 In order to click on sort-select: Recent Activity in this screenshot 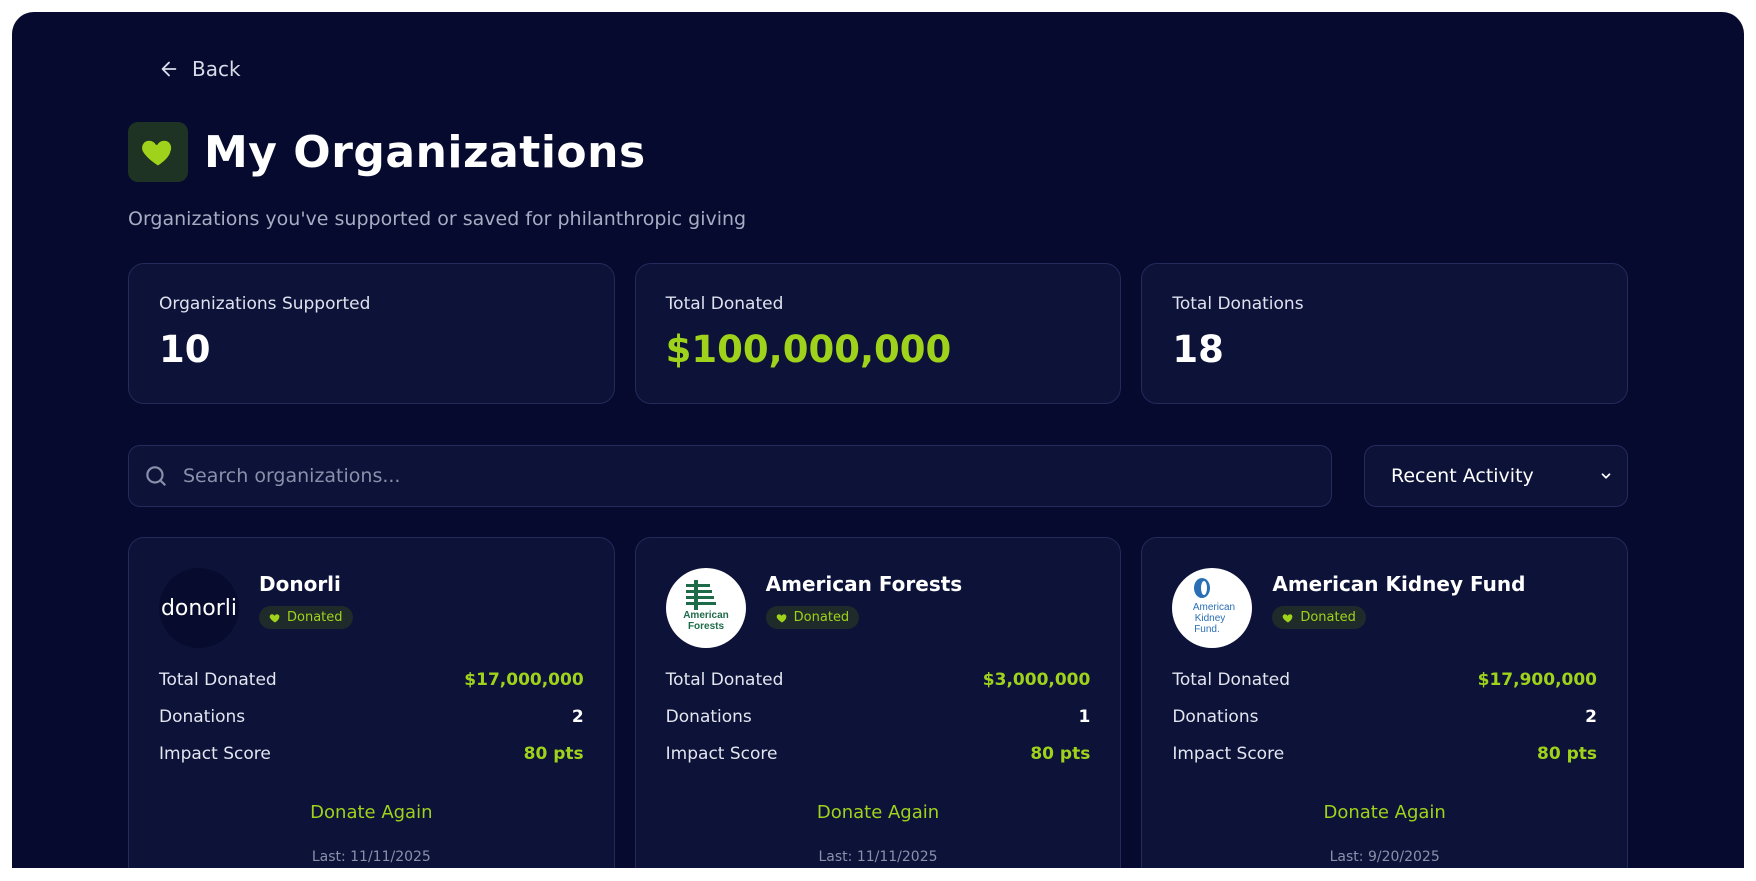, I will do `click(1496, 476)`.